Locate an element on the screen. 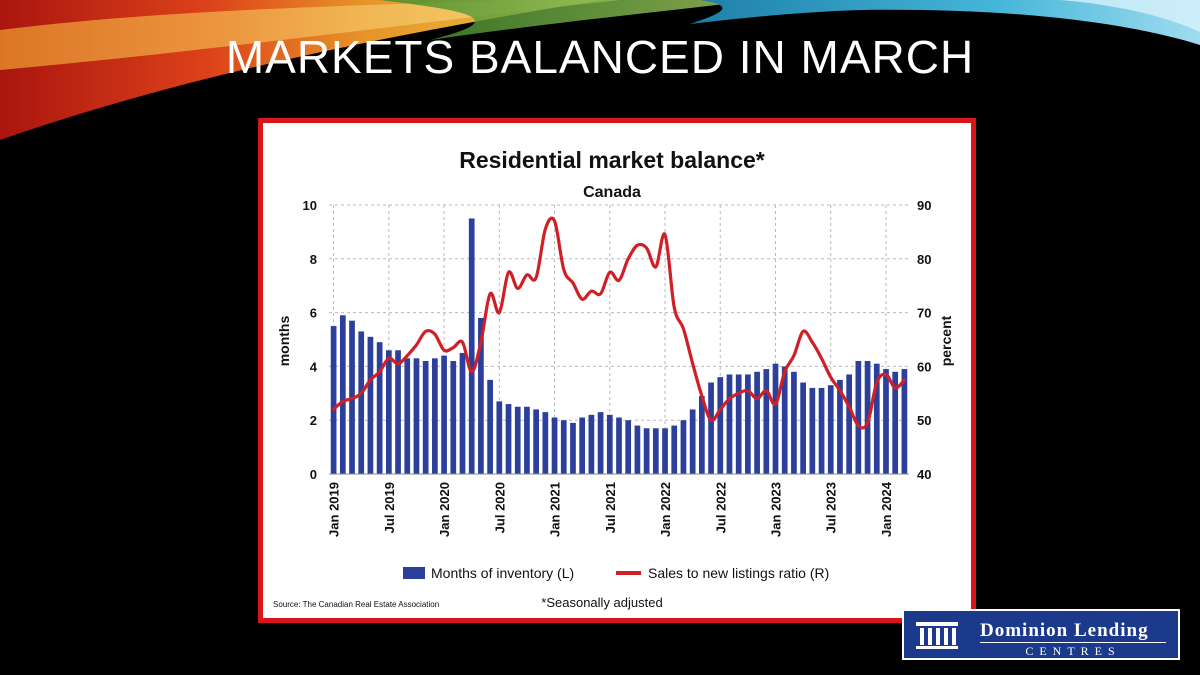 Image resolution: width=1200 pixels, height=675 pixels. right-tick-label: 50 is located at coordinates (924, 420).